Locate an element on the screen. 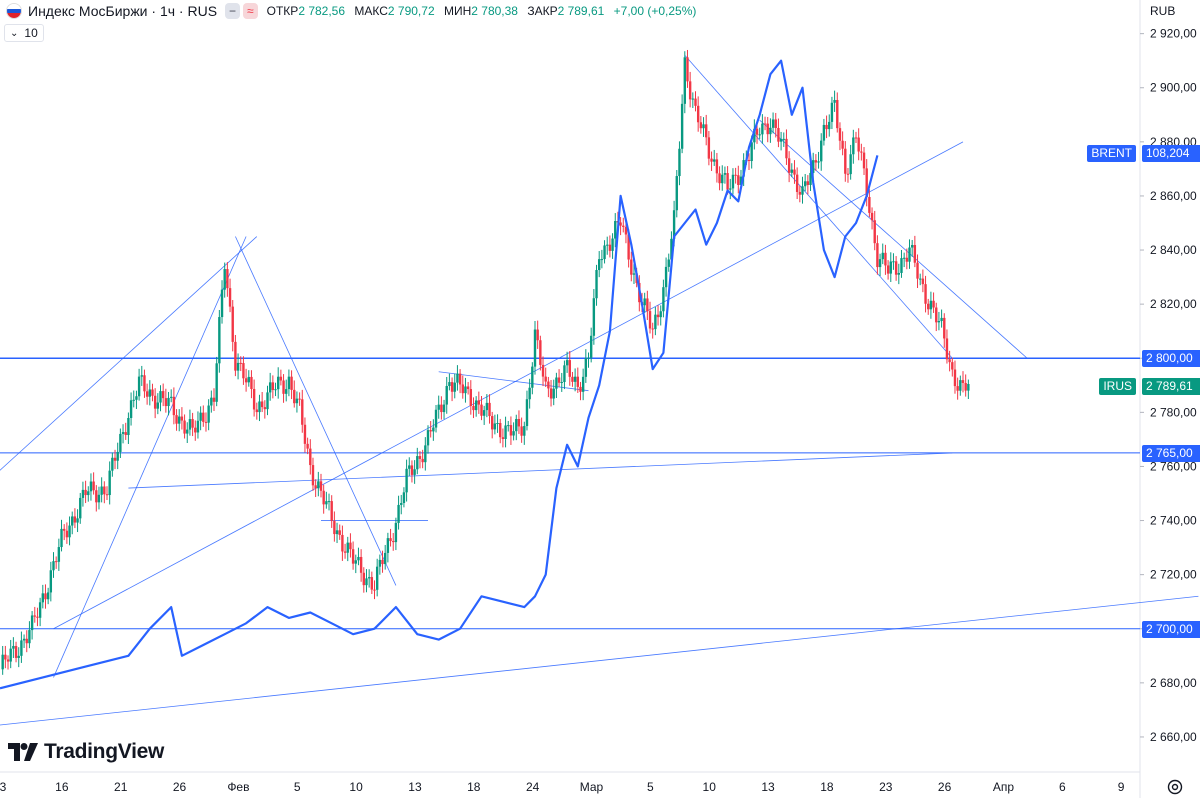 The image size is (1200, 798). symbol-title: Индекс МосБиржи · 1ч · RUS is located at coordinates (123, 11).